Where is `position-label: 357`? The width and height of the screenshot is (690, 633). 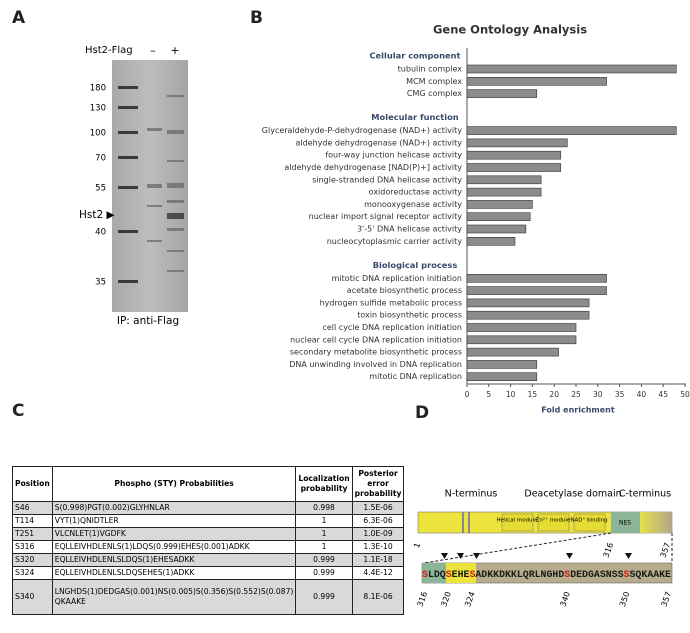 position-label: 357 is located at coordinates (667, 598).